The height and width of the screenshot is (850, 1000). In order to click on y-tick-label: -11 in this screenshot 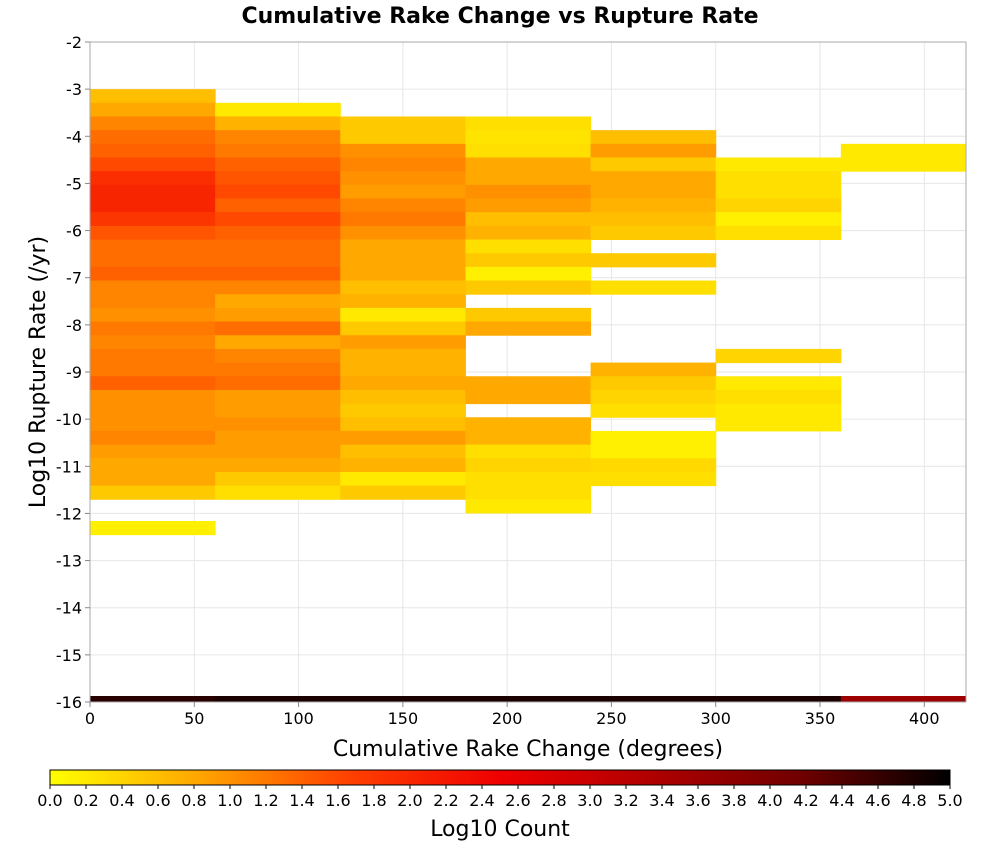, I will do `click(69, 466)`.